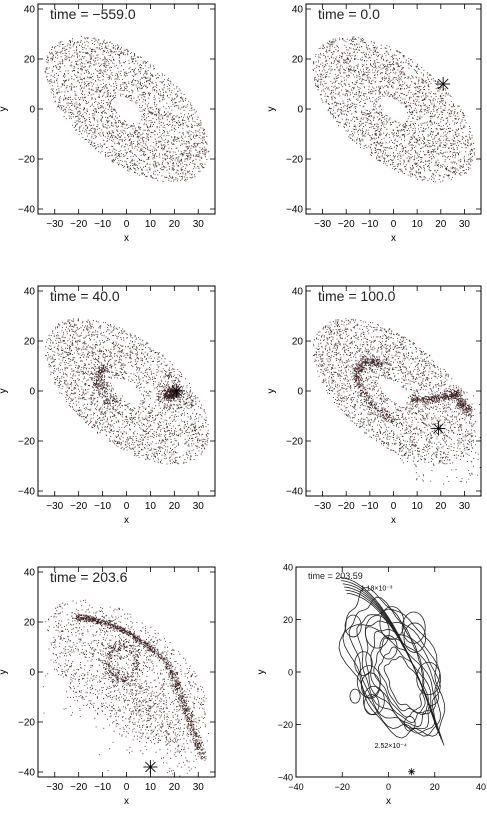  What do you see at coordinates (481, 787) in the screenshot?
I see `x-tick-label: 40` at bounding box center [481, 787].